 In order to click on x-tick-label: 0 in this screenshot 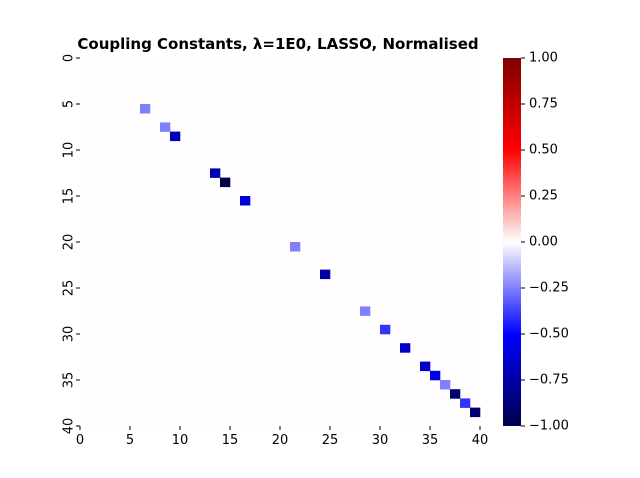, I will do `click(80, 440)`.